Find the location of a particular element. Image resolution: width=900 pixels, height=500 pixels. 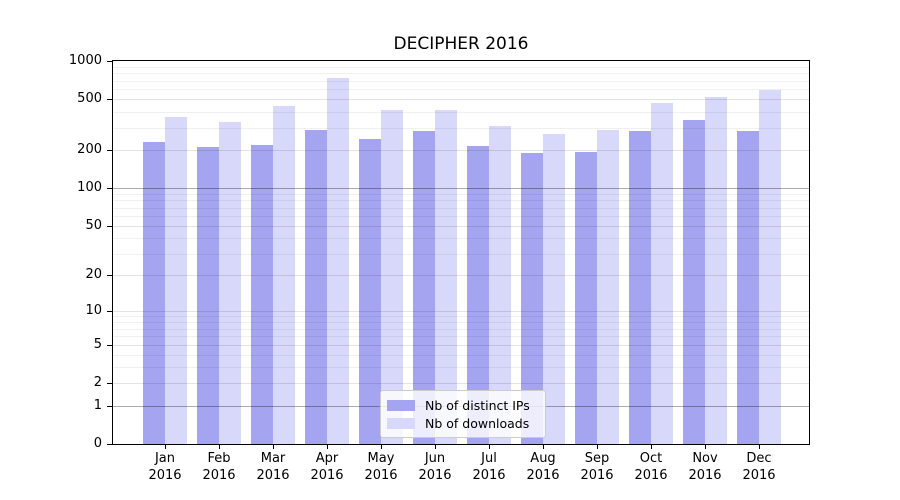

legend-swatch-distinct-ips-icon is located at coordinates (401, 406).